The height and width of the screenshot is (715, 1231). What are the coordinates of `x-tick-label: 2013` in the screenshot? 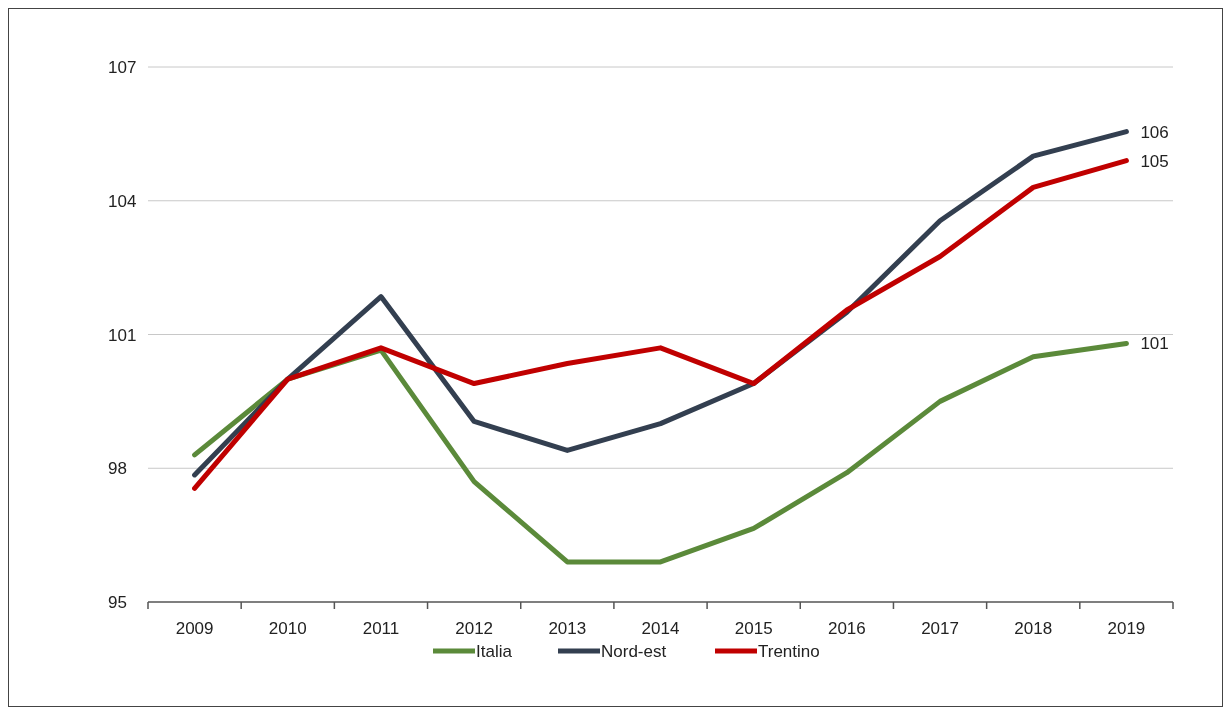 It's located at (567, 628).